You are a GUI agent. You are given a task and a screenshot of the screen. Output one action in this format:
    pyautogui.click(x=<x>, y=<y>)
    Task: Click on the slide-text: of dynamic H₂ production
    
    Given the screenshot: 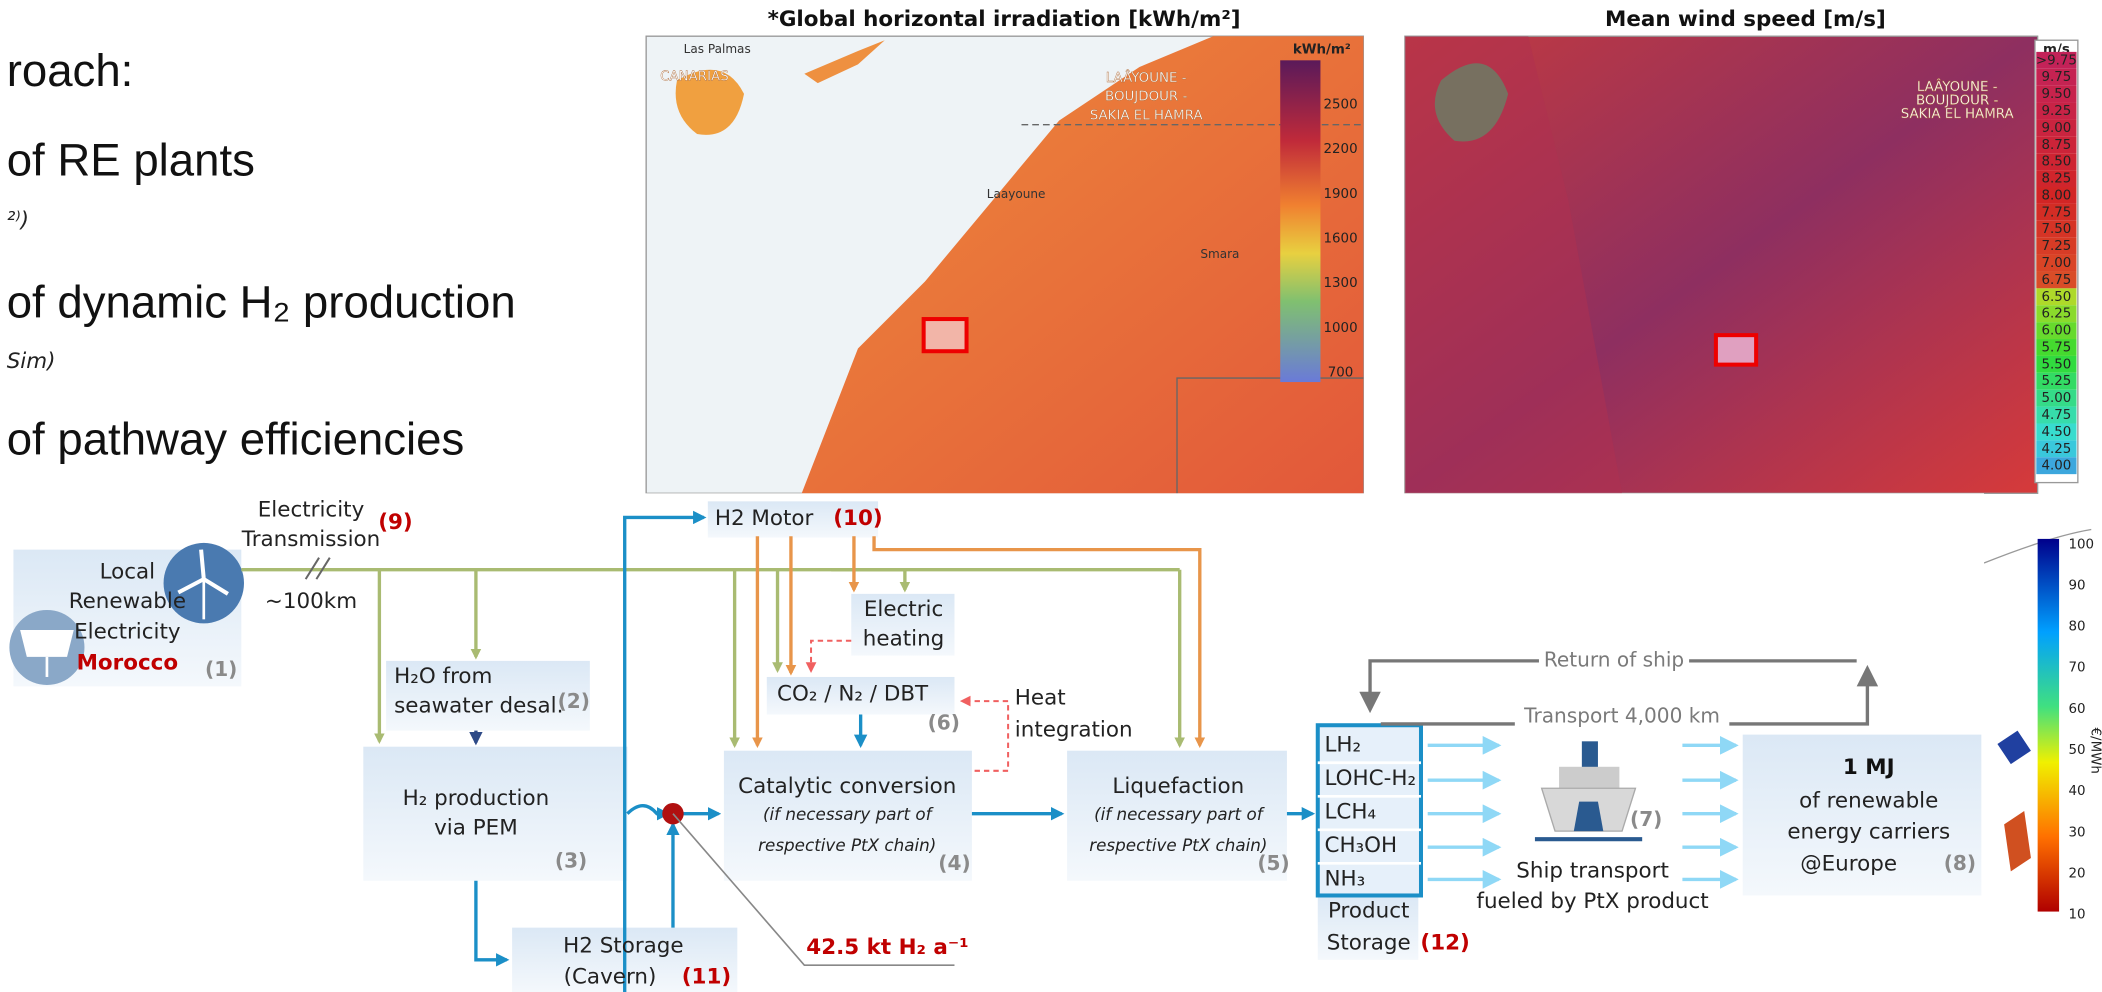 What is the action you would take?
    pyautogui.click(x=261, y=302)
    